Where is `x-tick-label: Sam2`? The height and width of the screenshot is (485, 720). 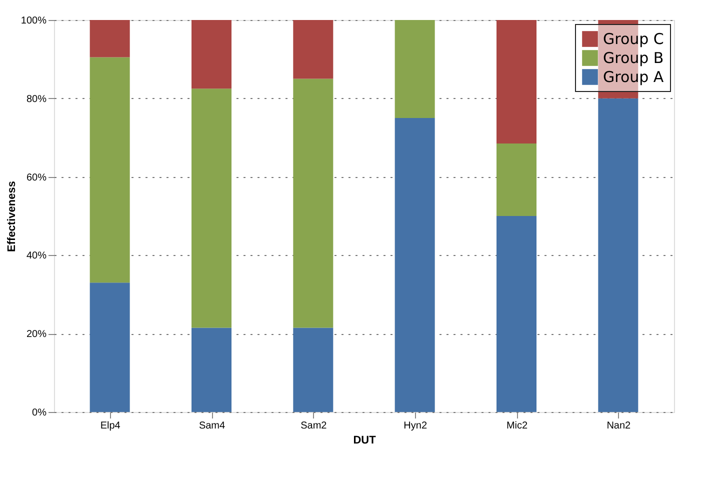 x-tick-label: Sam2 is located at coordinates (314, 426).